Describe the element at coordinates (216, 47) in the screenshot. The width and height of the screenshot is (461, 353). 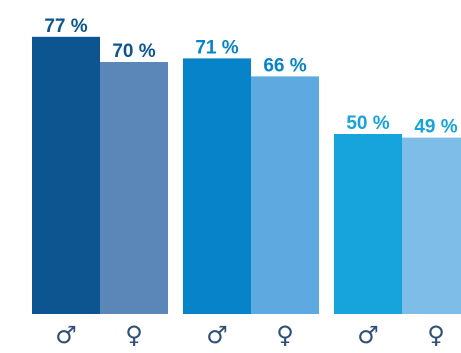
I see `value-label: 71 %` at that location.